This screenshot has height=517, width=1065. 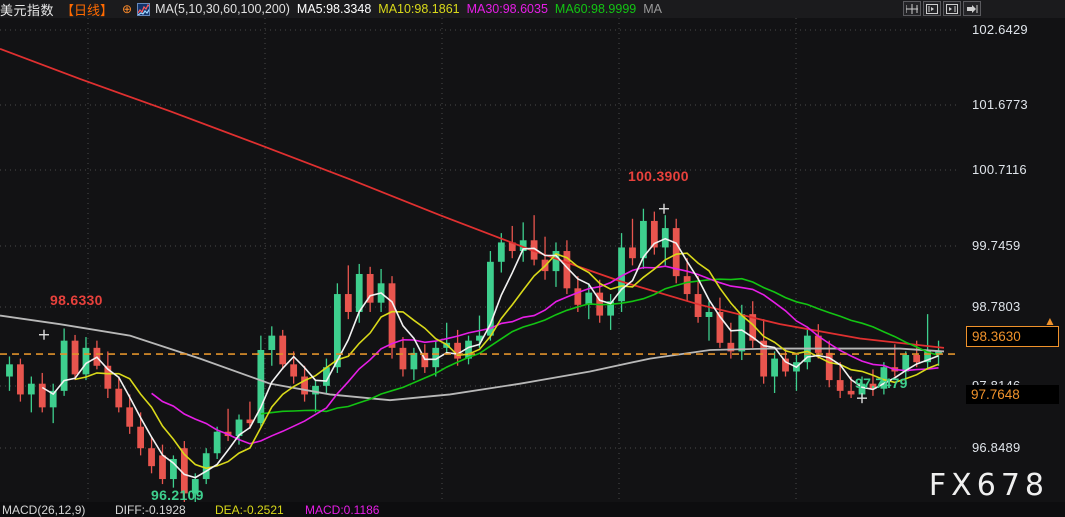 I want to click on crosshair-icon: ⊕, so click(x=127, y=9).